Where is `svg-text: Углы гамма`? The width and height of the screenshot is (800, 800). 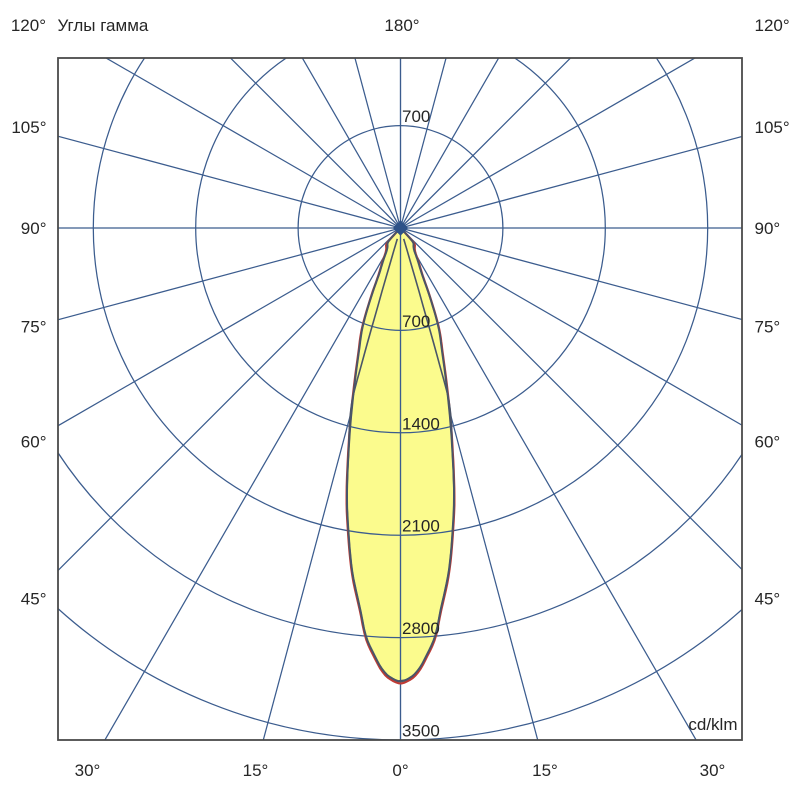
svg-text: Углы гамма is located at coordinates (103, 25).